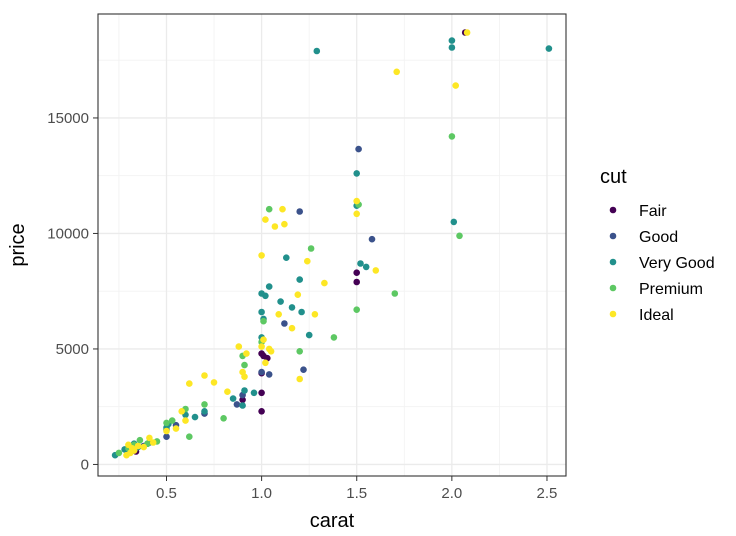  I want to click on legend-label-premium: Premium, so click(671, 289).